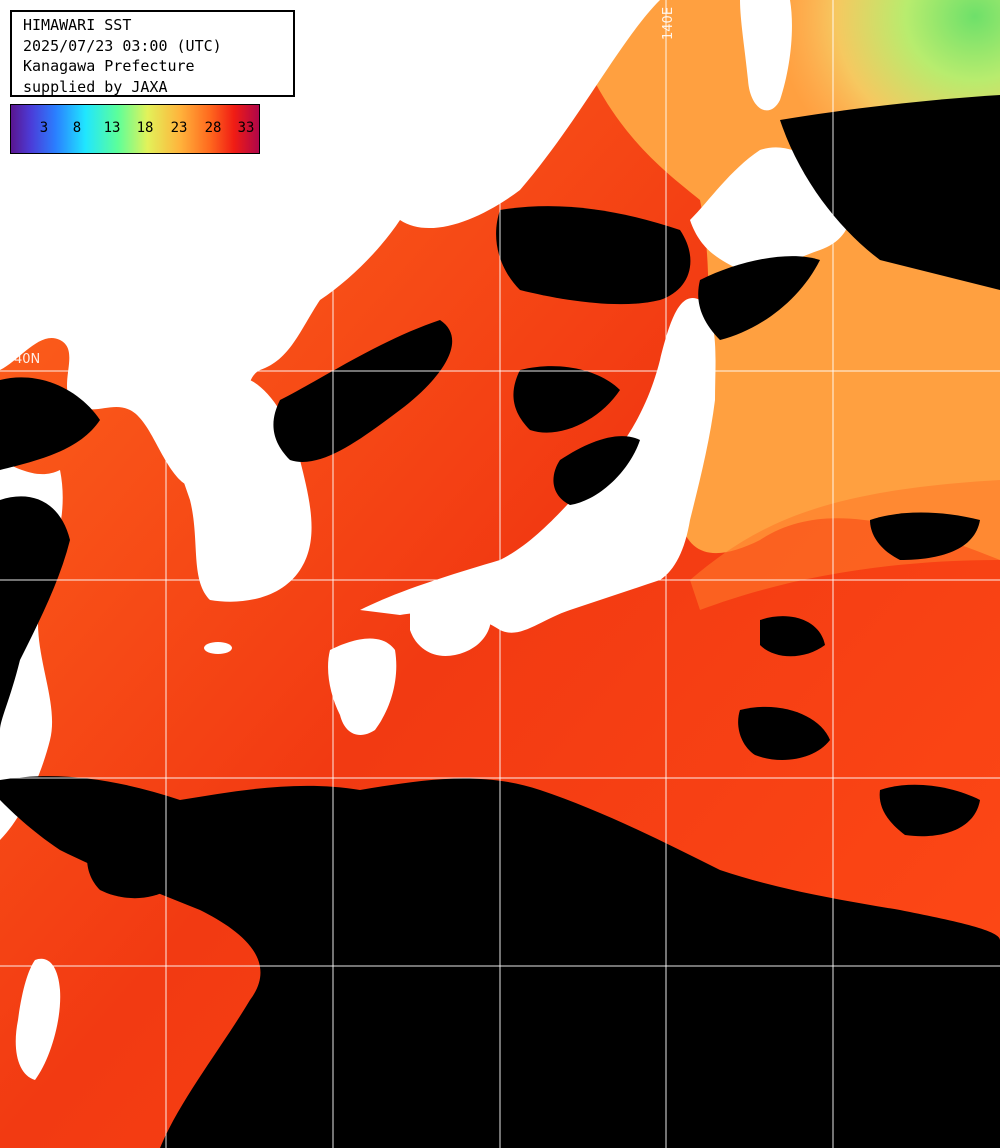  What do you see at coordinates (362, 686) in the screenshot?
I see `kyushu` at bounding box center [362, 686].